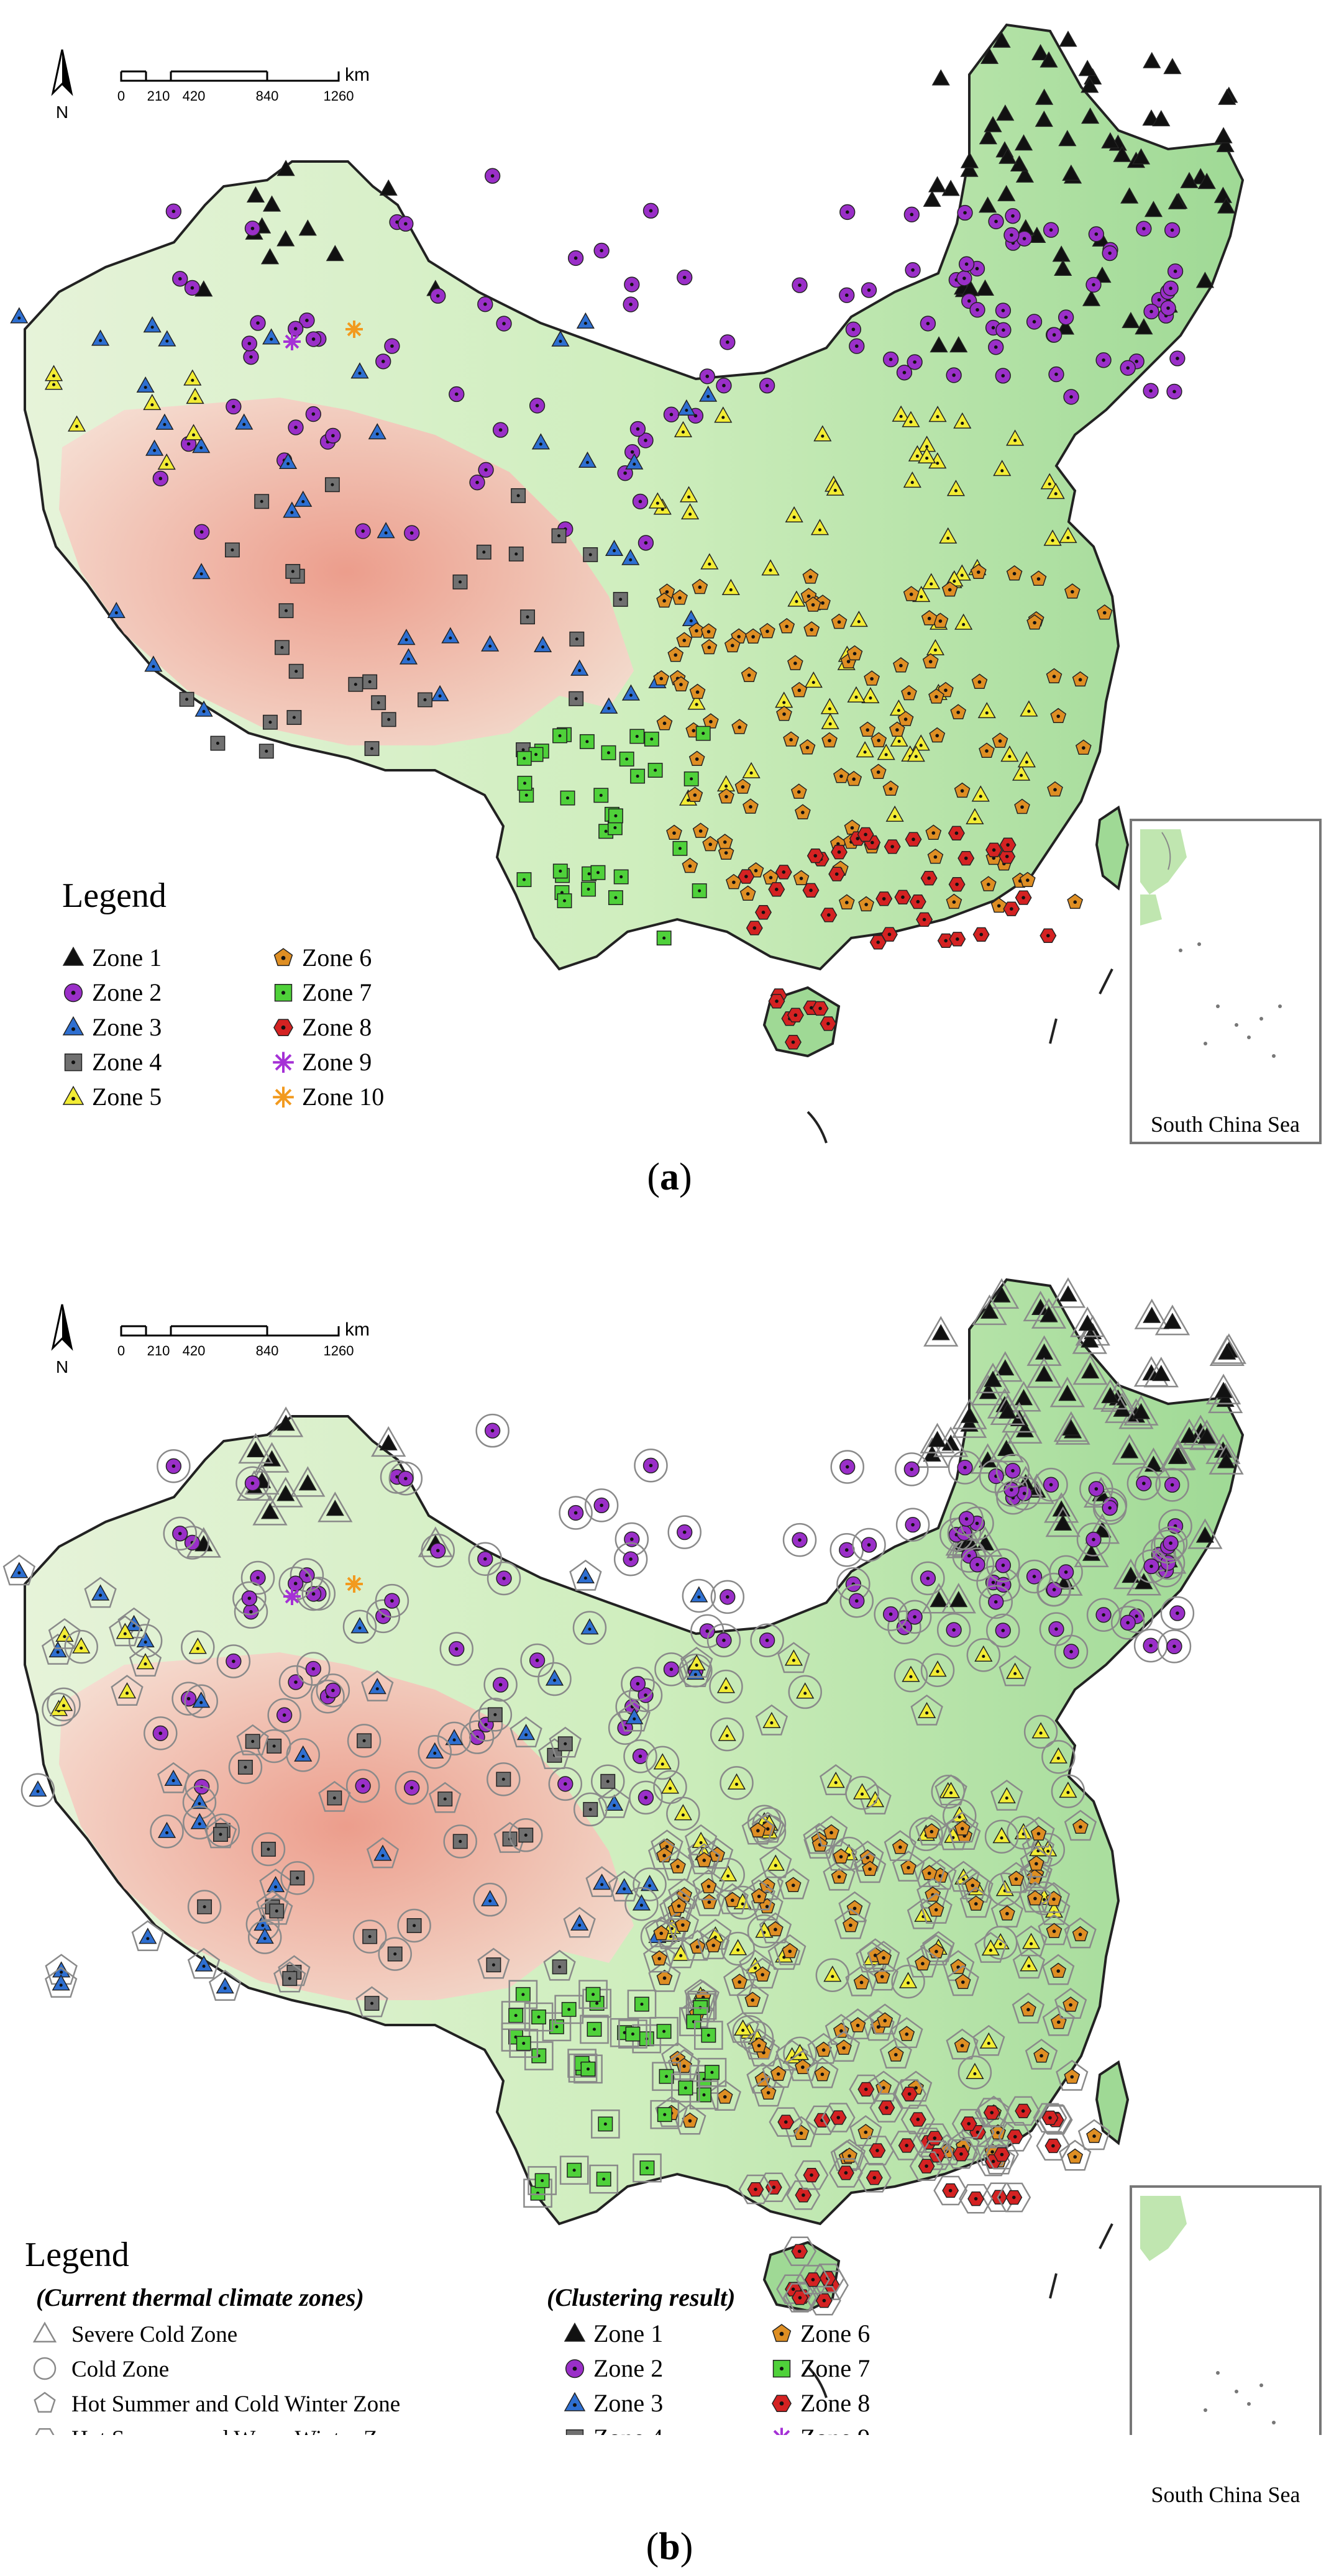 The image size is (1339, 2576). What do you see at coordinates (669, 1177) in the screenshot?
I see `caption-a: (a)` at bounding box center [669, 1177].